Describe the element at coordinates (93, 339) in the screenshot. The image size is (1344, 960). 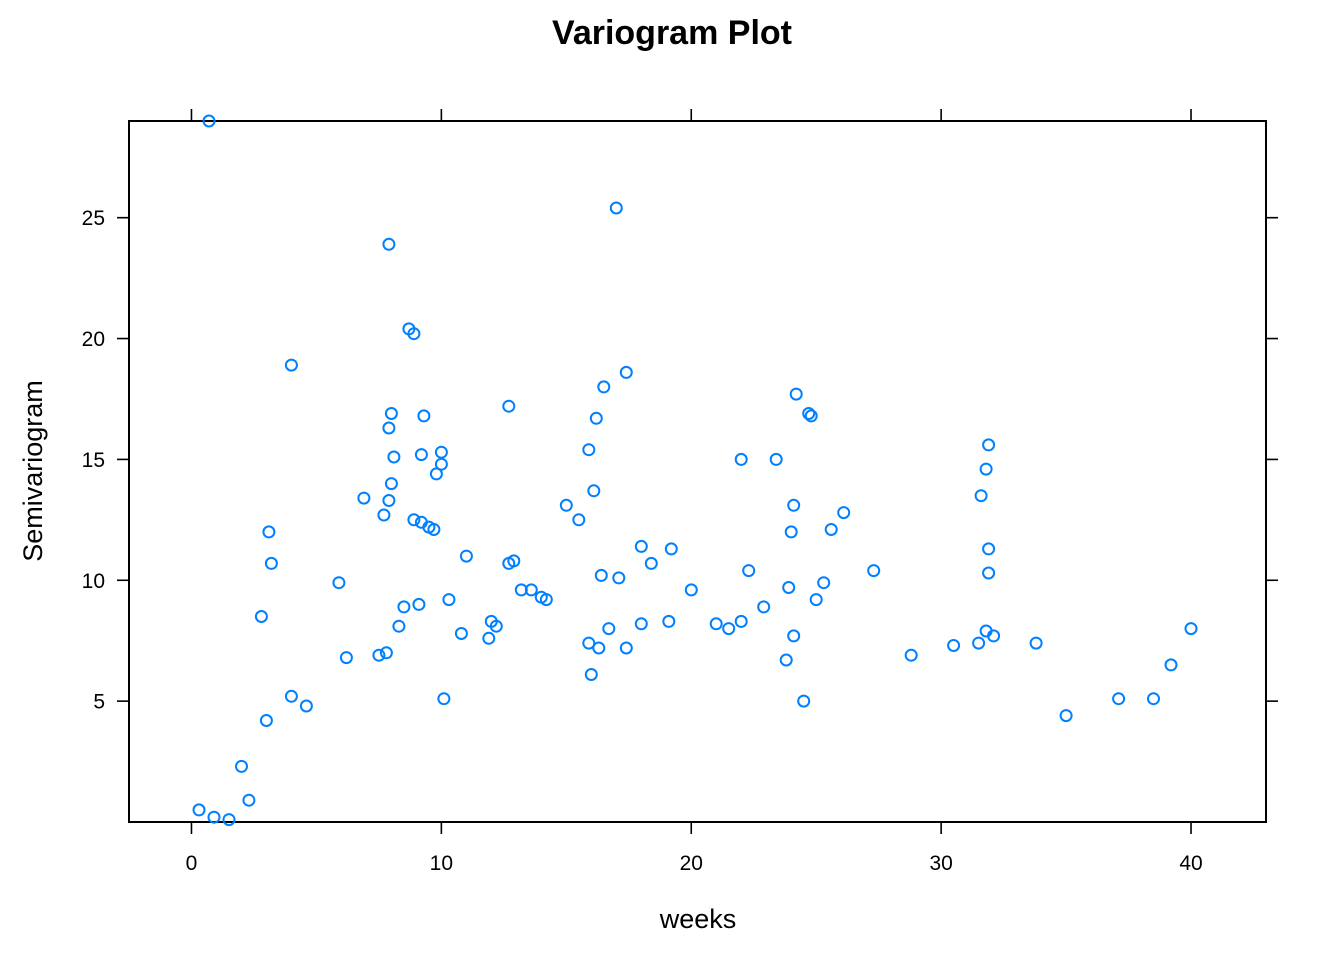
I see `y-tick-label: 20` at that location.